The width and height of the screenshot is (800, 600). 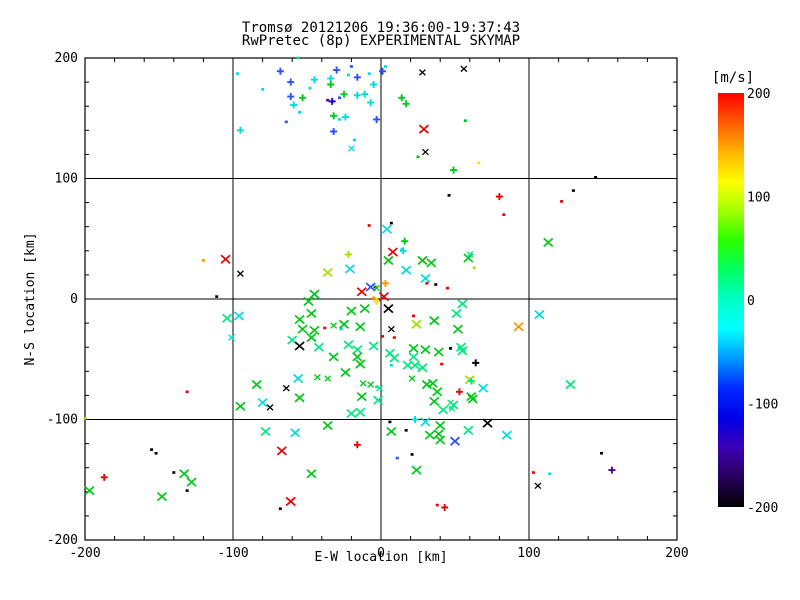 What do you see at coordinates (733, 78) in the screenshot?
I see `colorbar-unit-label: [m/s]` at bounding box center [733, 78].